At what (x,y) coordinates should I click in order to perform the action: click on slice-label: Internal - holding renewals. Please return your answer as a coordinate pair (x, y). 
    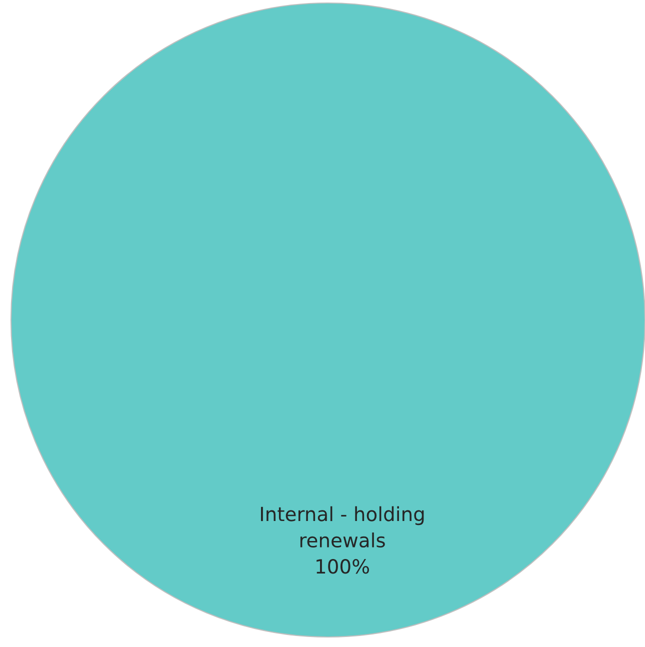
    Looking at the image, I should click on (342, 527).